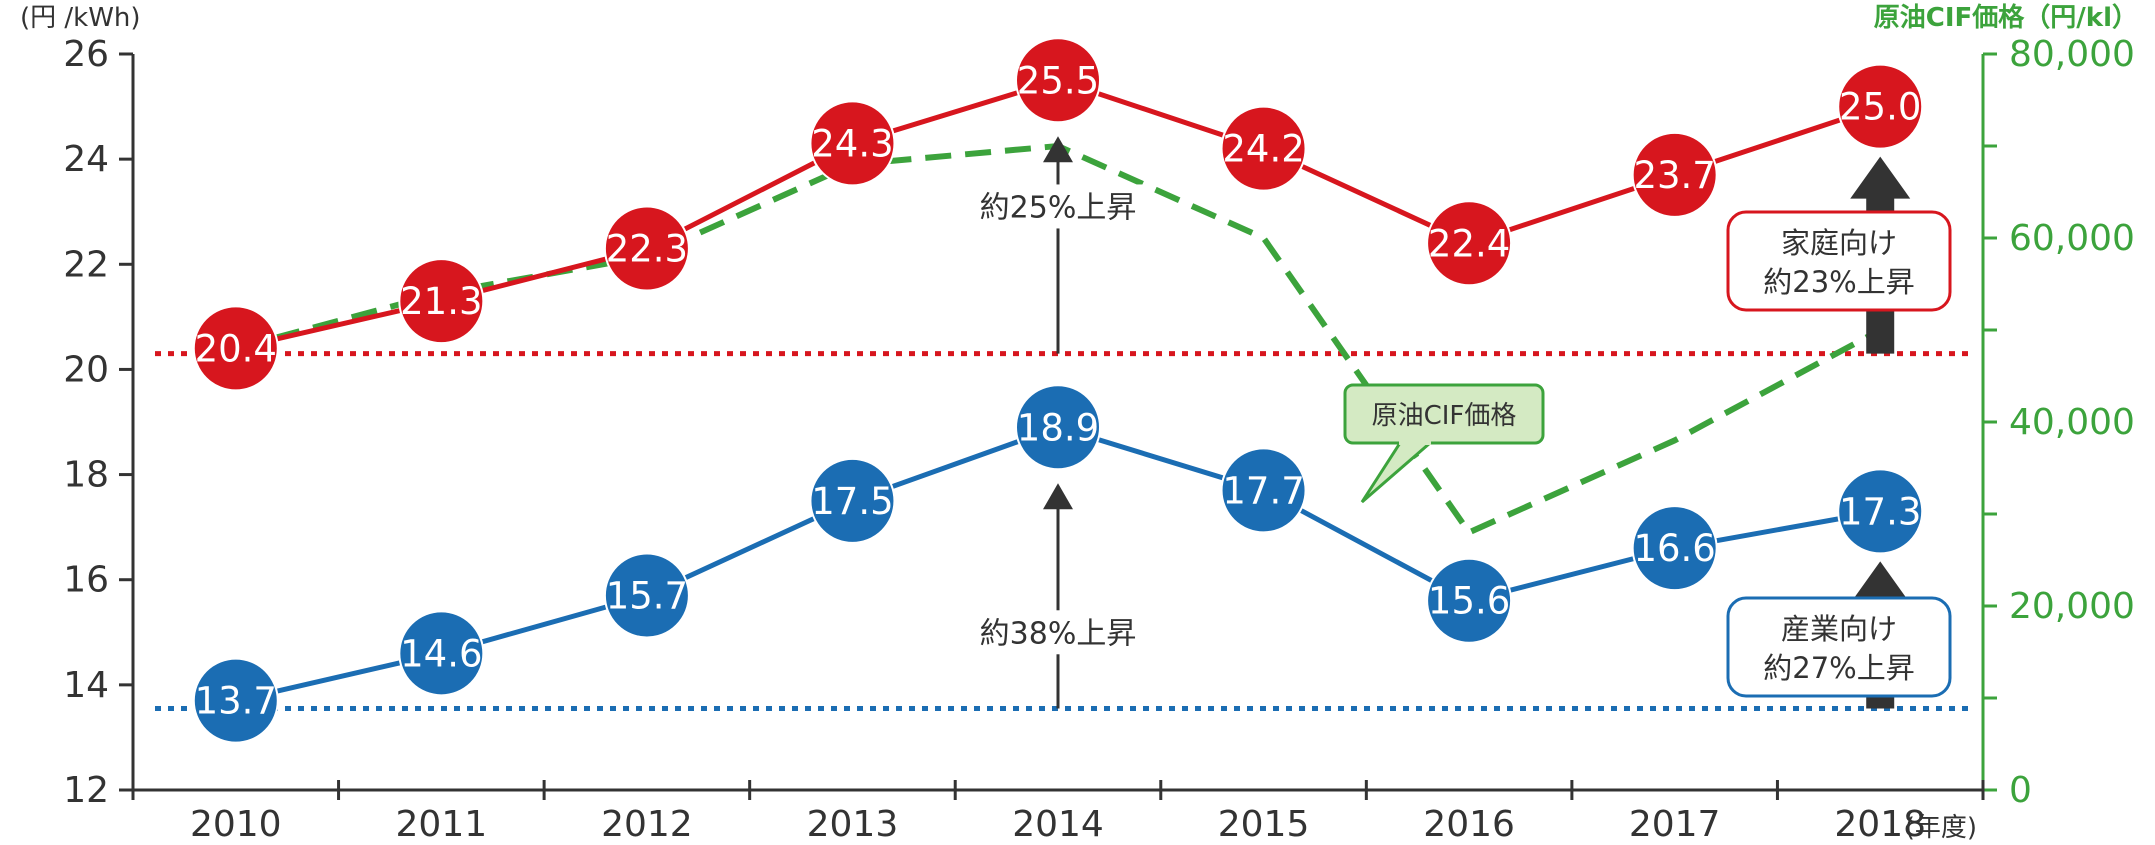 This screenshot has height=845, width=2155. What do you see at coordinates (236, 824) in the screenshot?
I see `x-tick-label: 2010` at bounding box center [236, 824].